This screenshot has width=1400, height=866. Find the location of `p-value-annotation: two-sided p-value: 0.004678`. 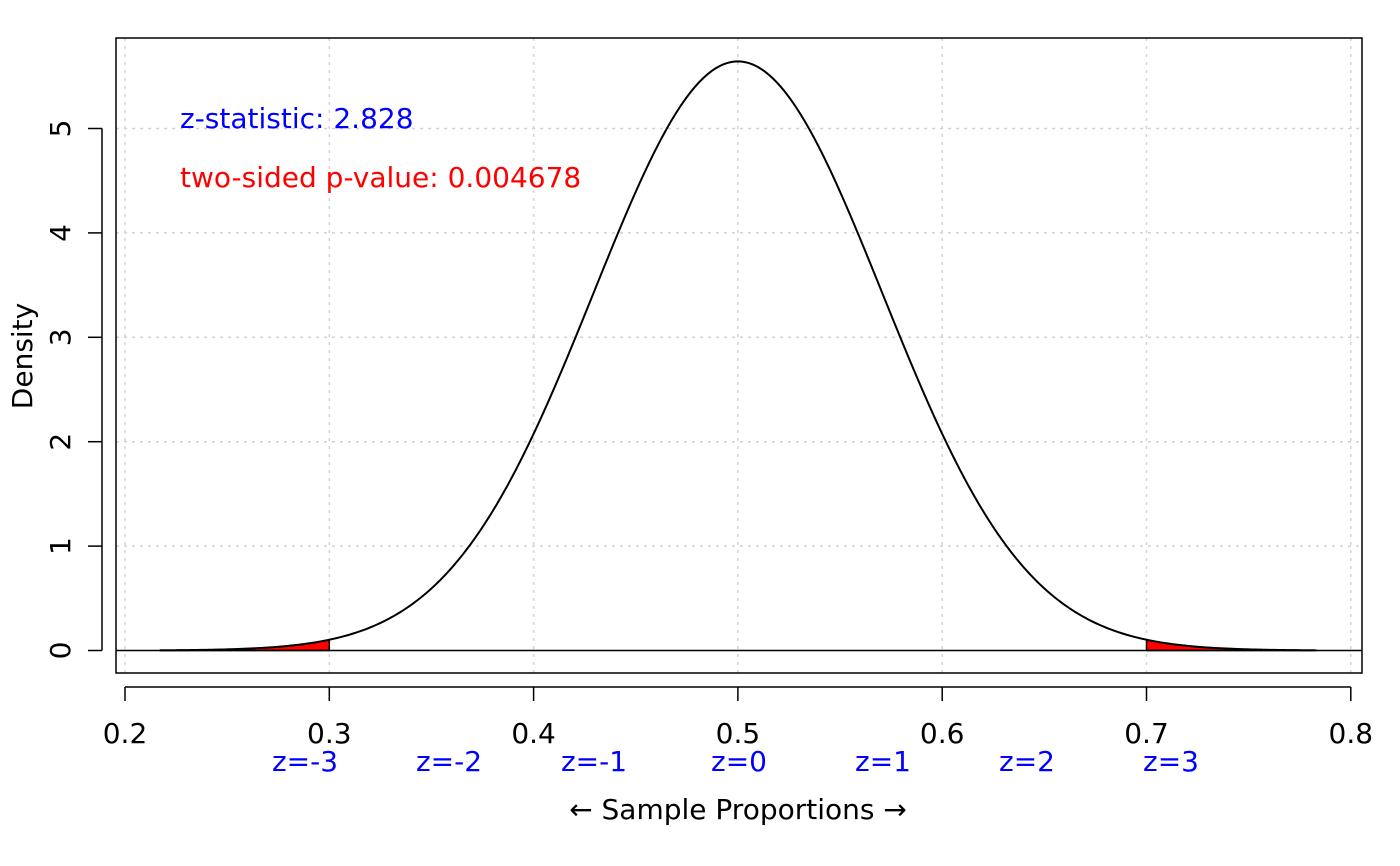

p-value-annotation: two-sided p-value: 0.004678 is located at coordinates (380, 177).